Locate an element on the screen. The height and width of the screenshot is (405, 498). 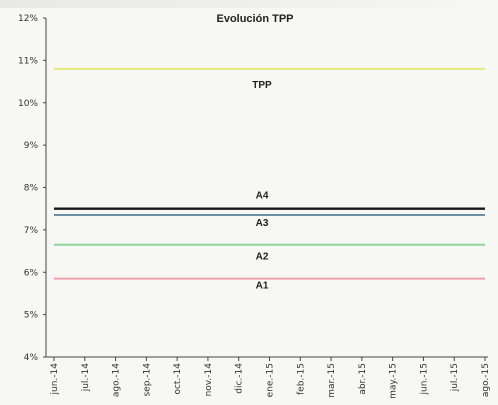
x-tick-label: mar.-15 is located at coordinates (332, 380).